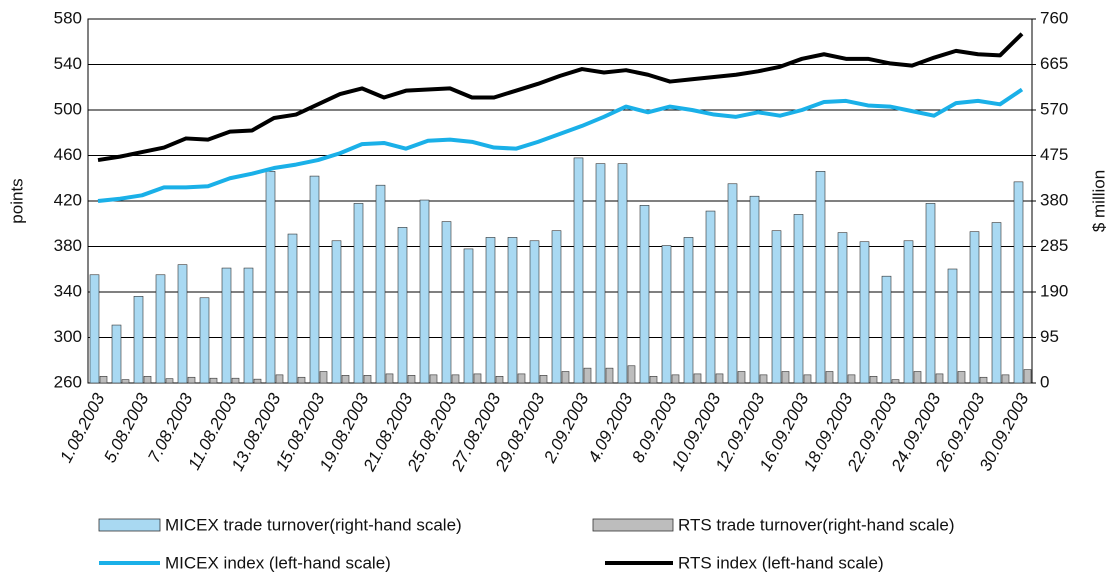  I want to click on y2-tick-label: 285, so click(1054, 245).